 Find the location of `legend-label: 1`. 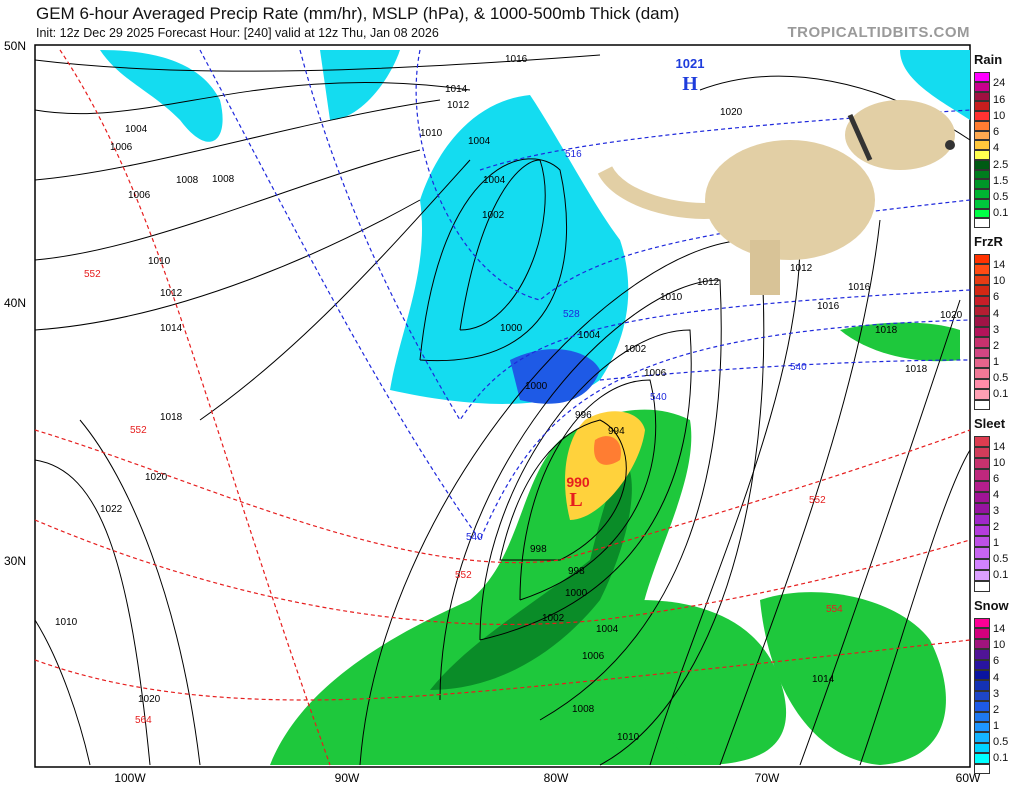

legend-label: 1 is located at coordinates (996, 362).